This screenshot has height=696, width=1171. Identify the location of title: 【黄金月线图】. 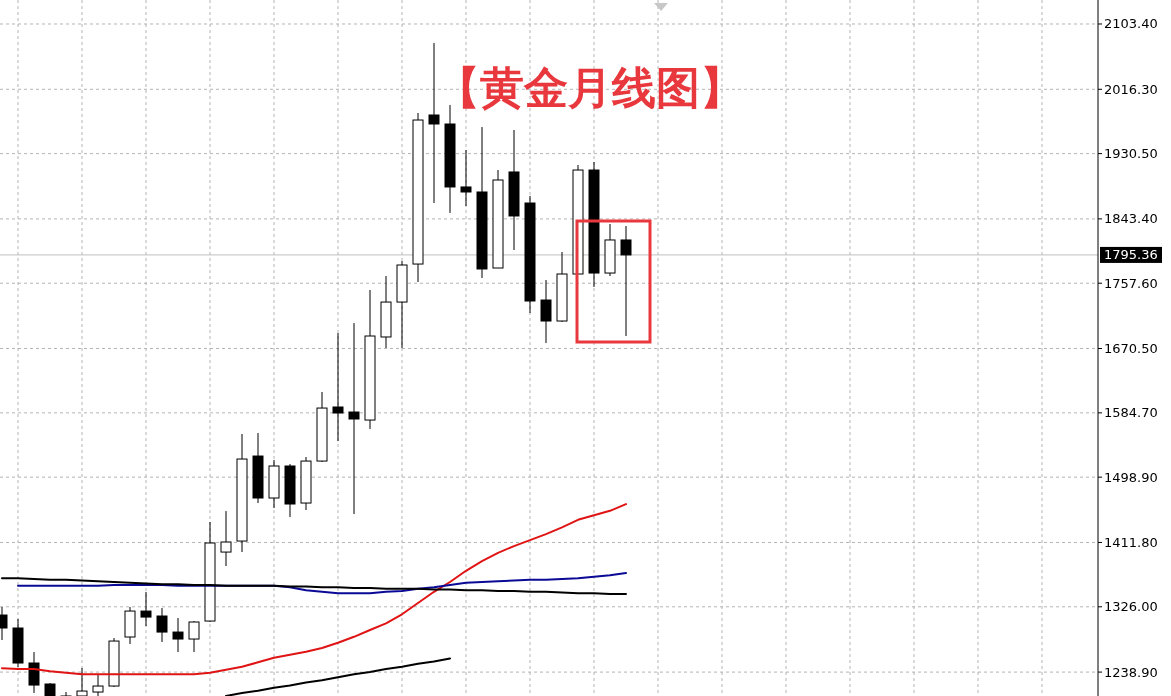
(590, 87).